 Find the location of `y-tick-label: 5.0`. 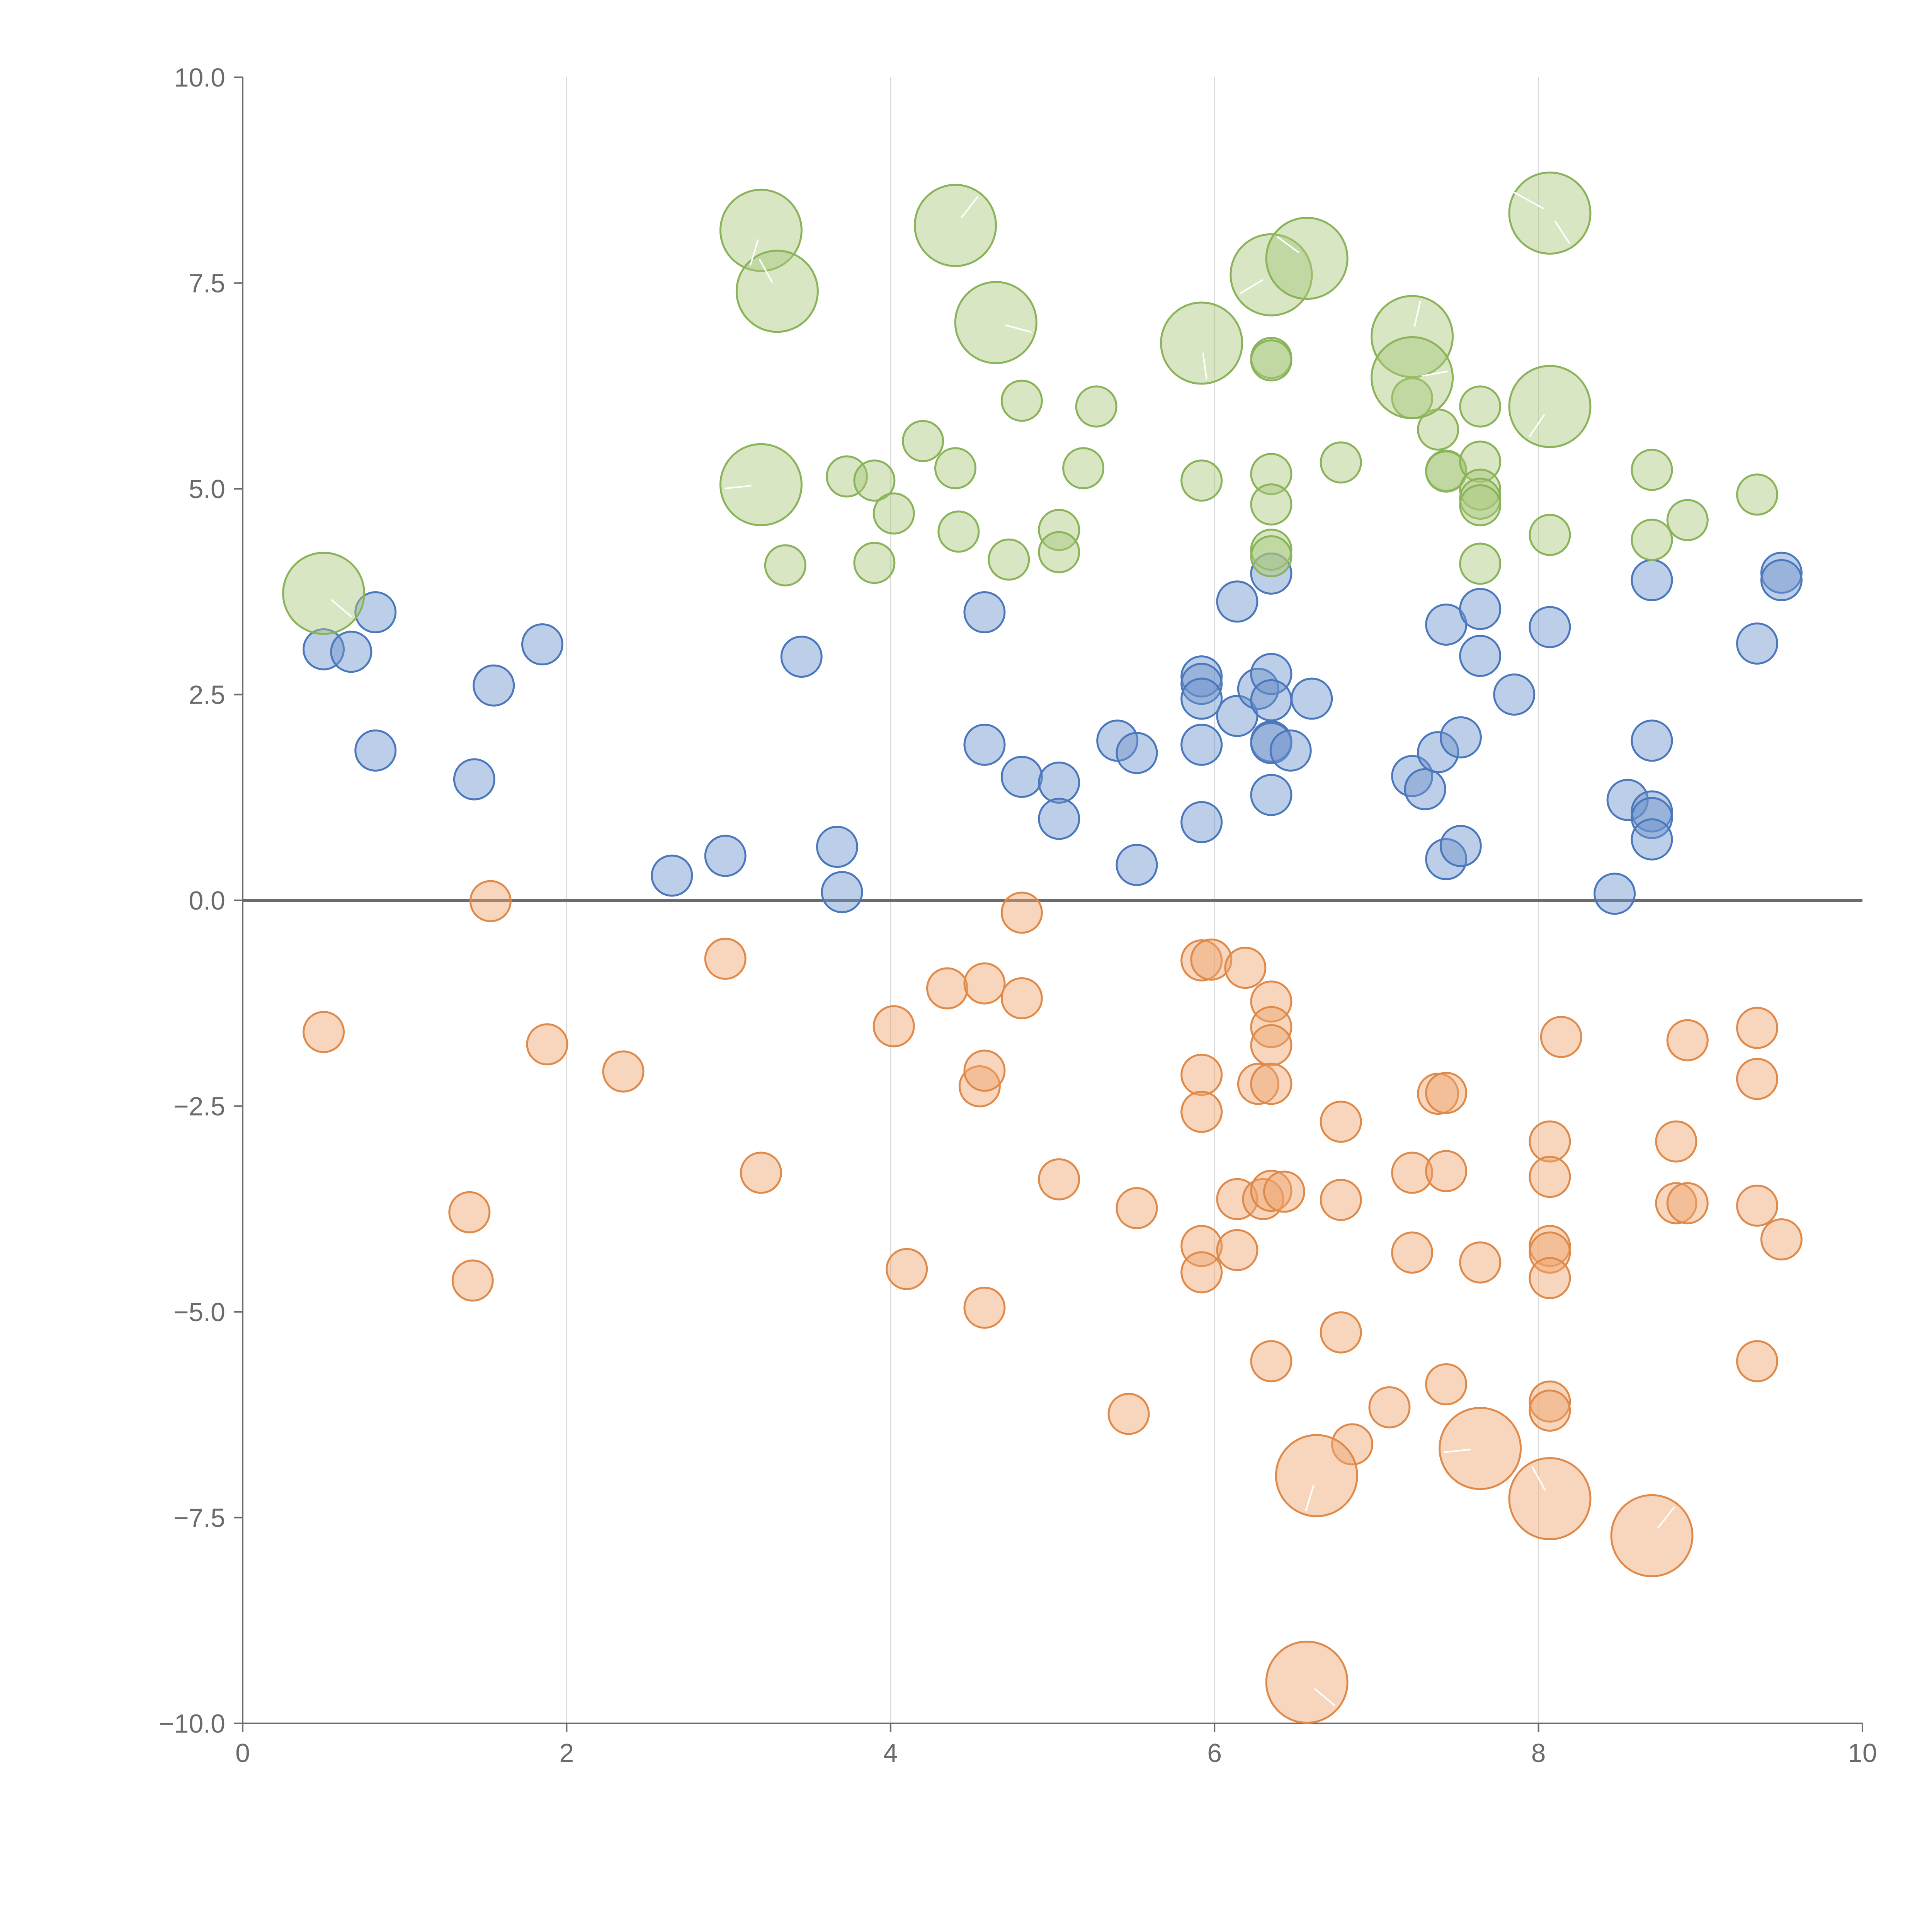

y-tick-label: 5.0 is located at coordinates (207, 489).